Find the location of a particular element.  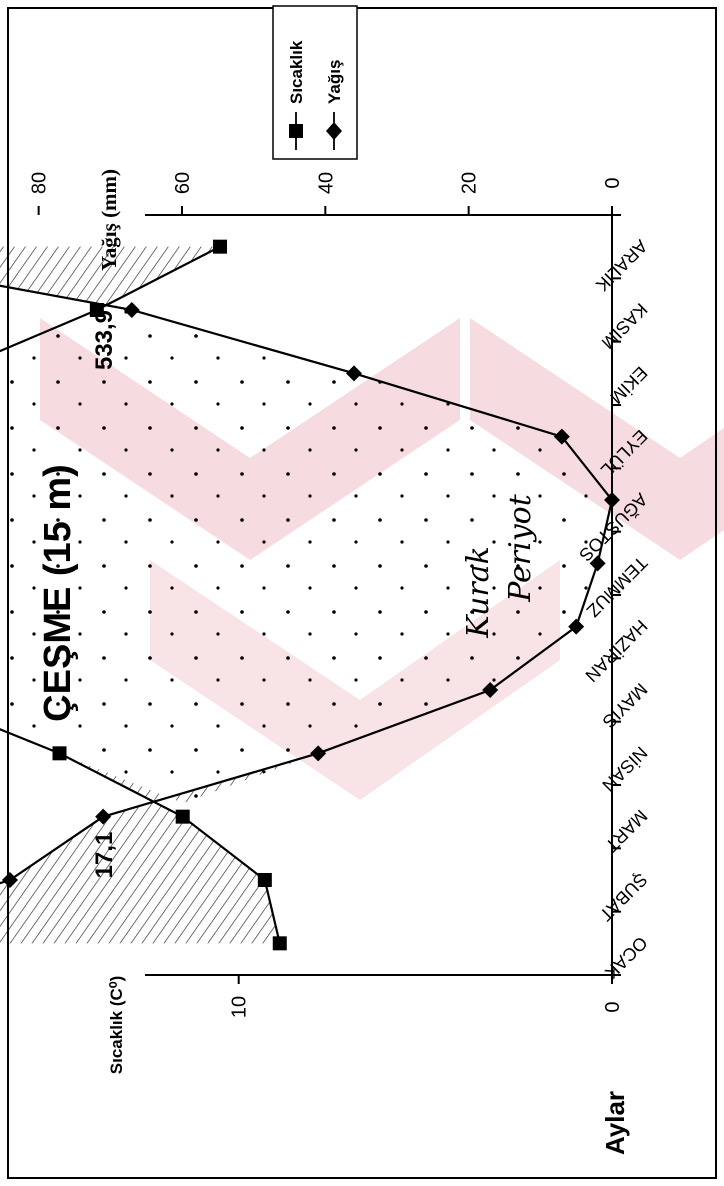

month-label-2: ŞUBAT is located at coordinates (624, 897).